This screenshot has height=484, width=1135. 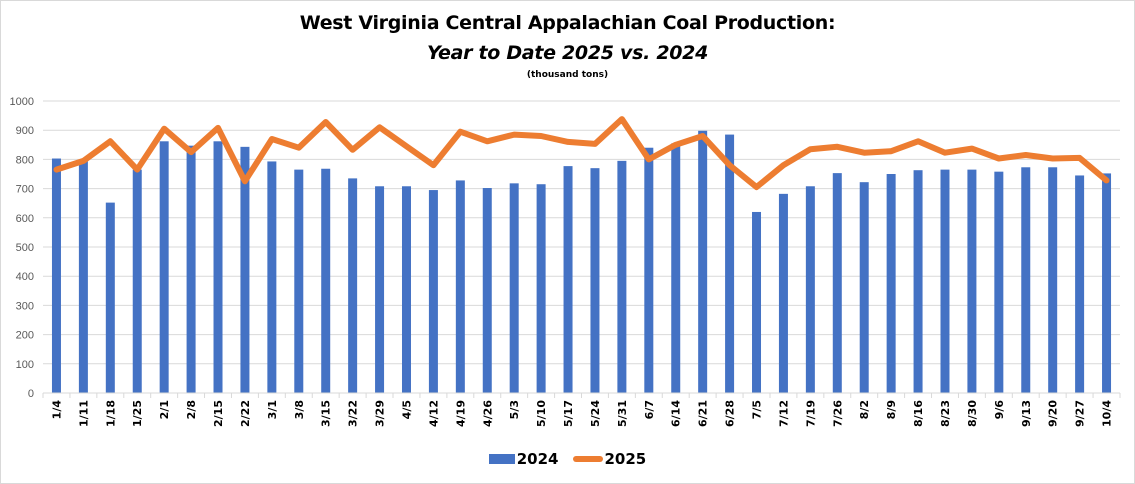 I want to click on x-tick-label: 7/19, so click(x=810, y=413).